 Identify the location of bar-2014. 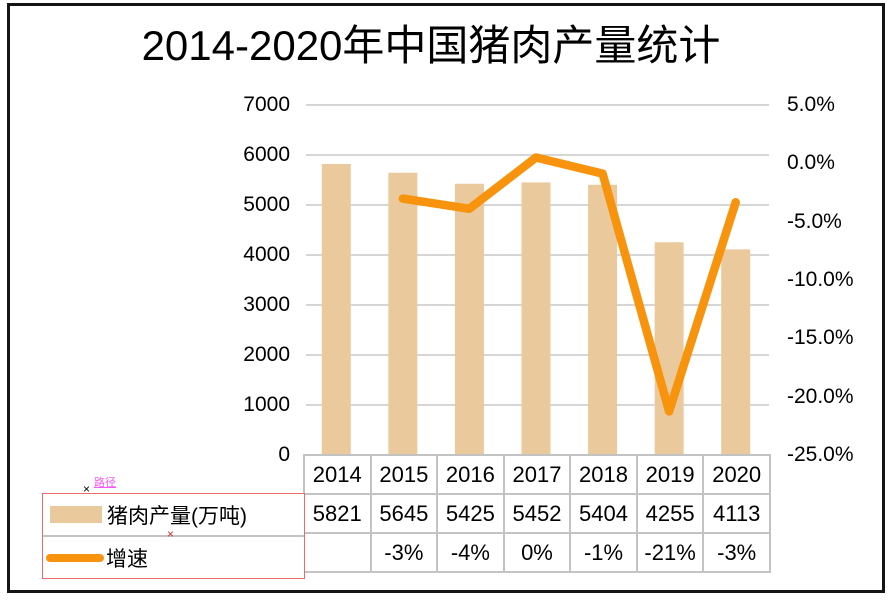
(336, 309).